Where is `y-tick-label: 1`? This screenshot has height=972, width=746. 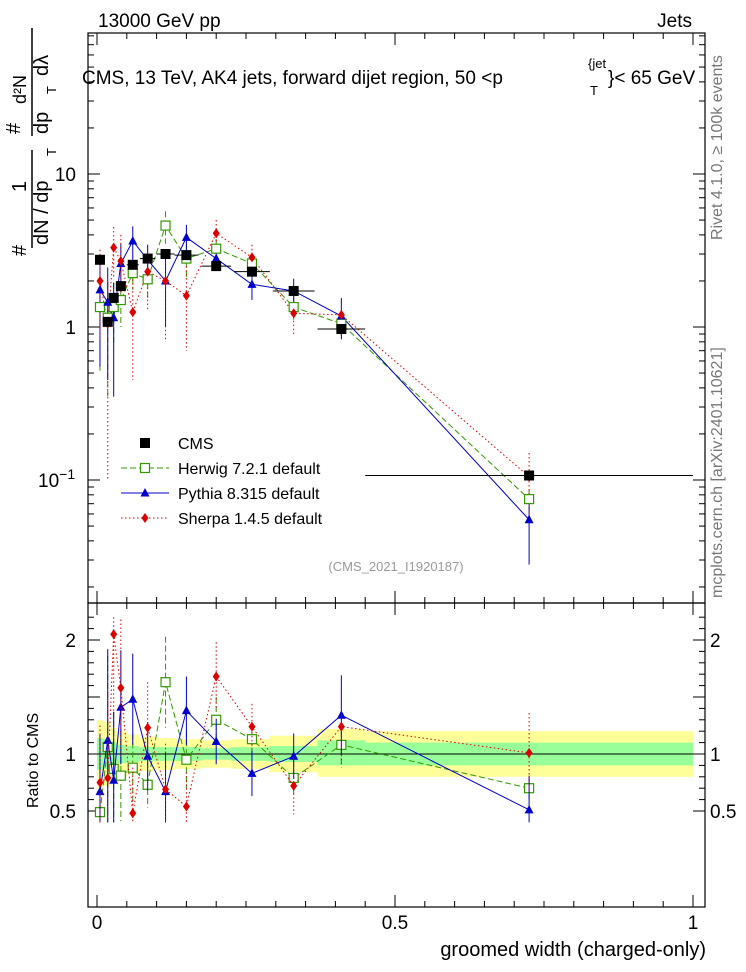
y-tick-label: 1 is located at coordinates (70, 328).